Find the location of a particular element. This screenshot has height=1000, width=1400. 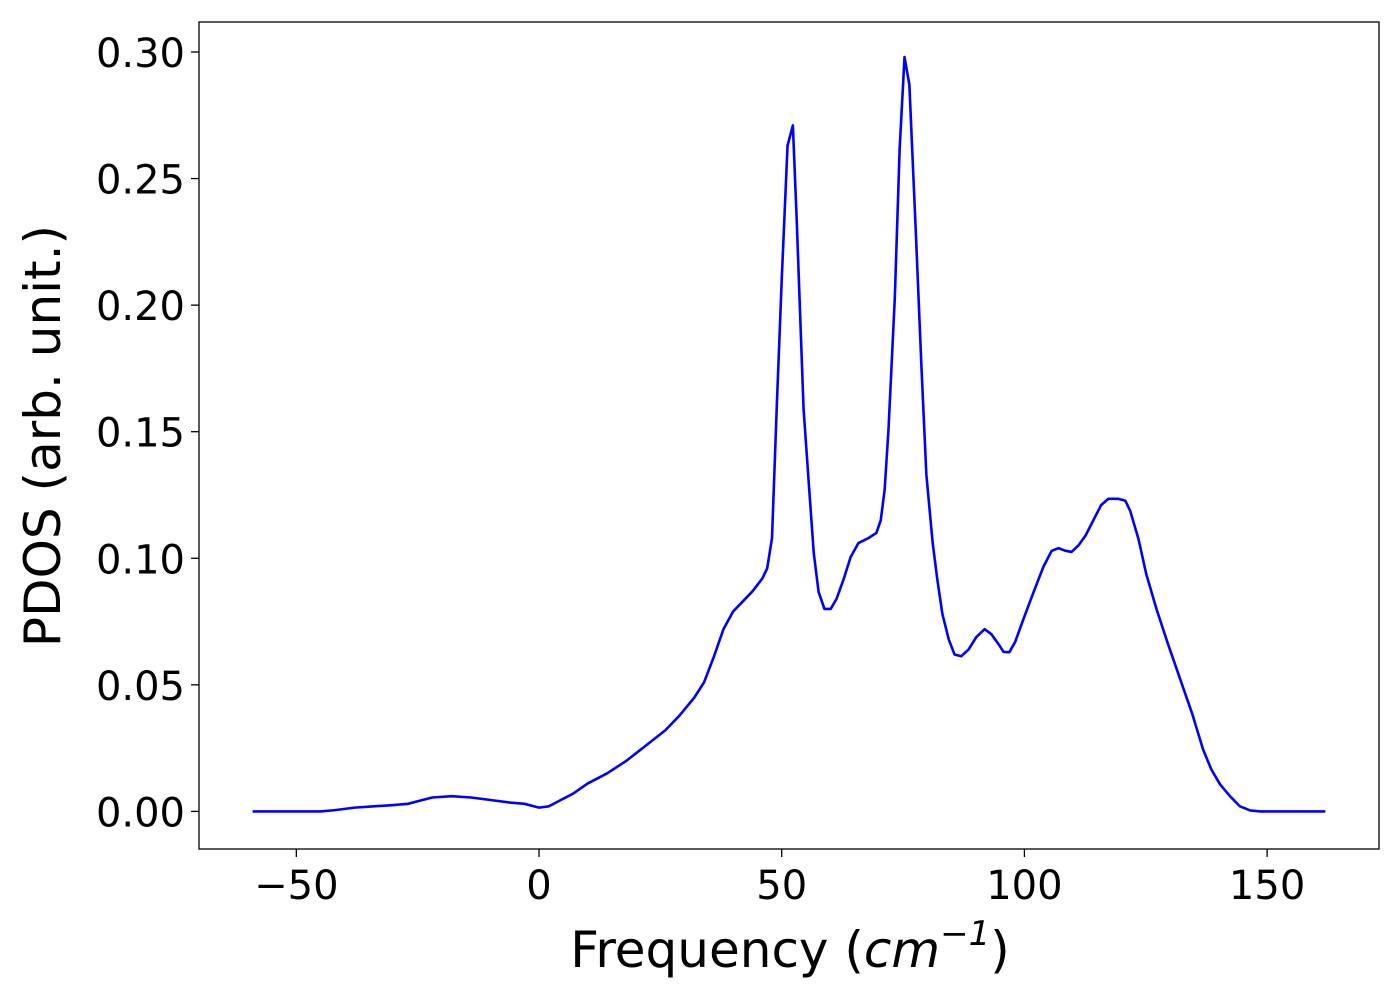

x-tick-label: −50 is located at coordinates (296, 886).